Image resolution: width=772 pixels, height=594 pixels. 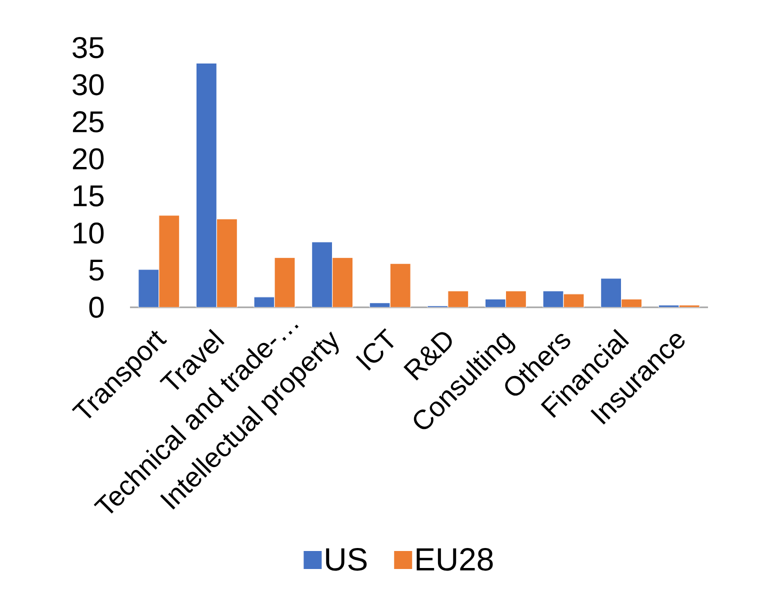 I want to click on y-tick-label: 25, so click(x=88, y=121).